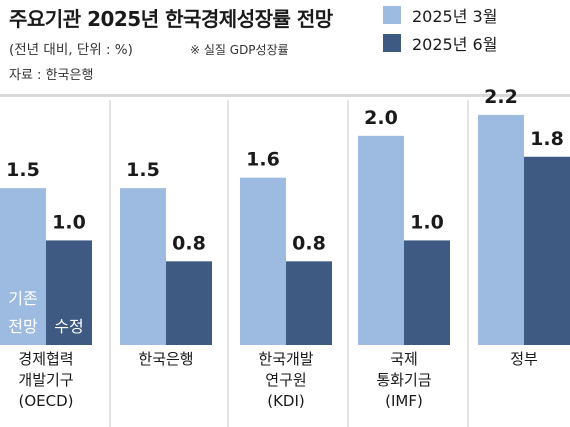  Describe the element at coordinates (239, 50) in the screenshot. I see `chart-note: ※ 실질 GDP성장률` at that location.